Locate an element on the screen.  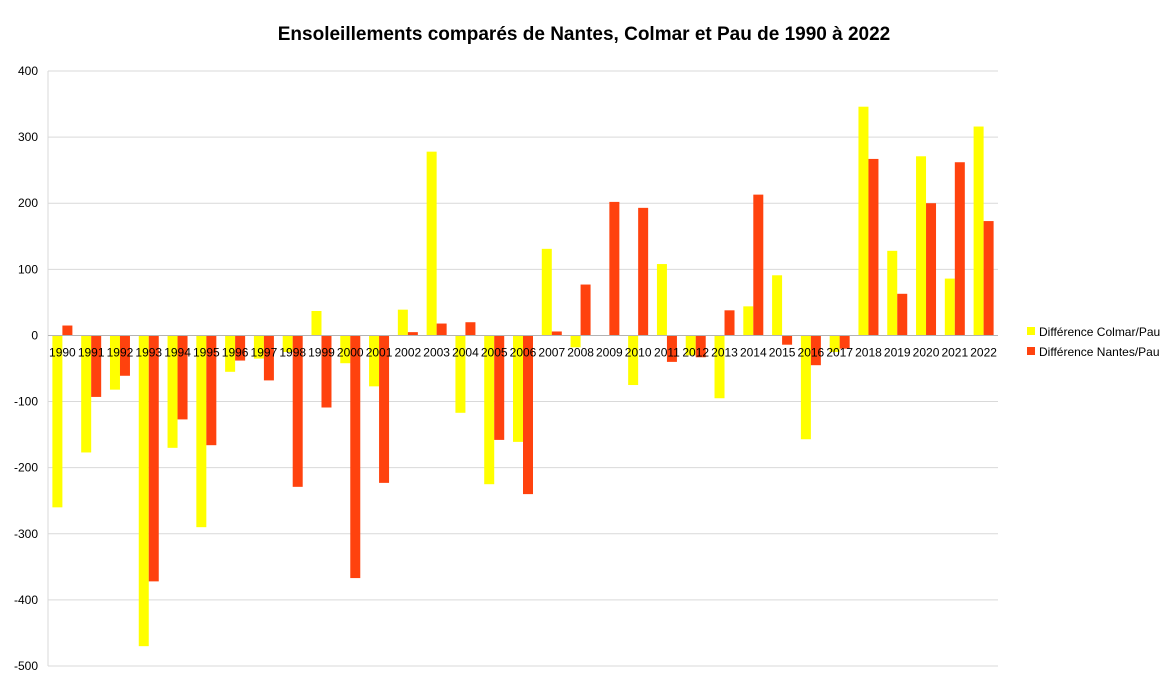
bar-nantes-pau-2002 is located at coordinates (412, 334).